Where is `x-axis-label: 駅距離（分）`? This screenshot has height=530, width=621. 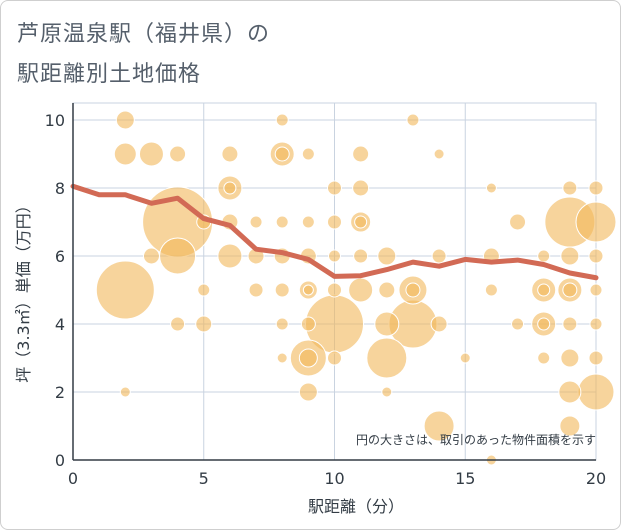 x-axis-label: 駅距離（分） is located at coordinates (356, 506).